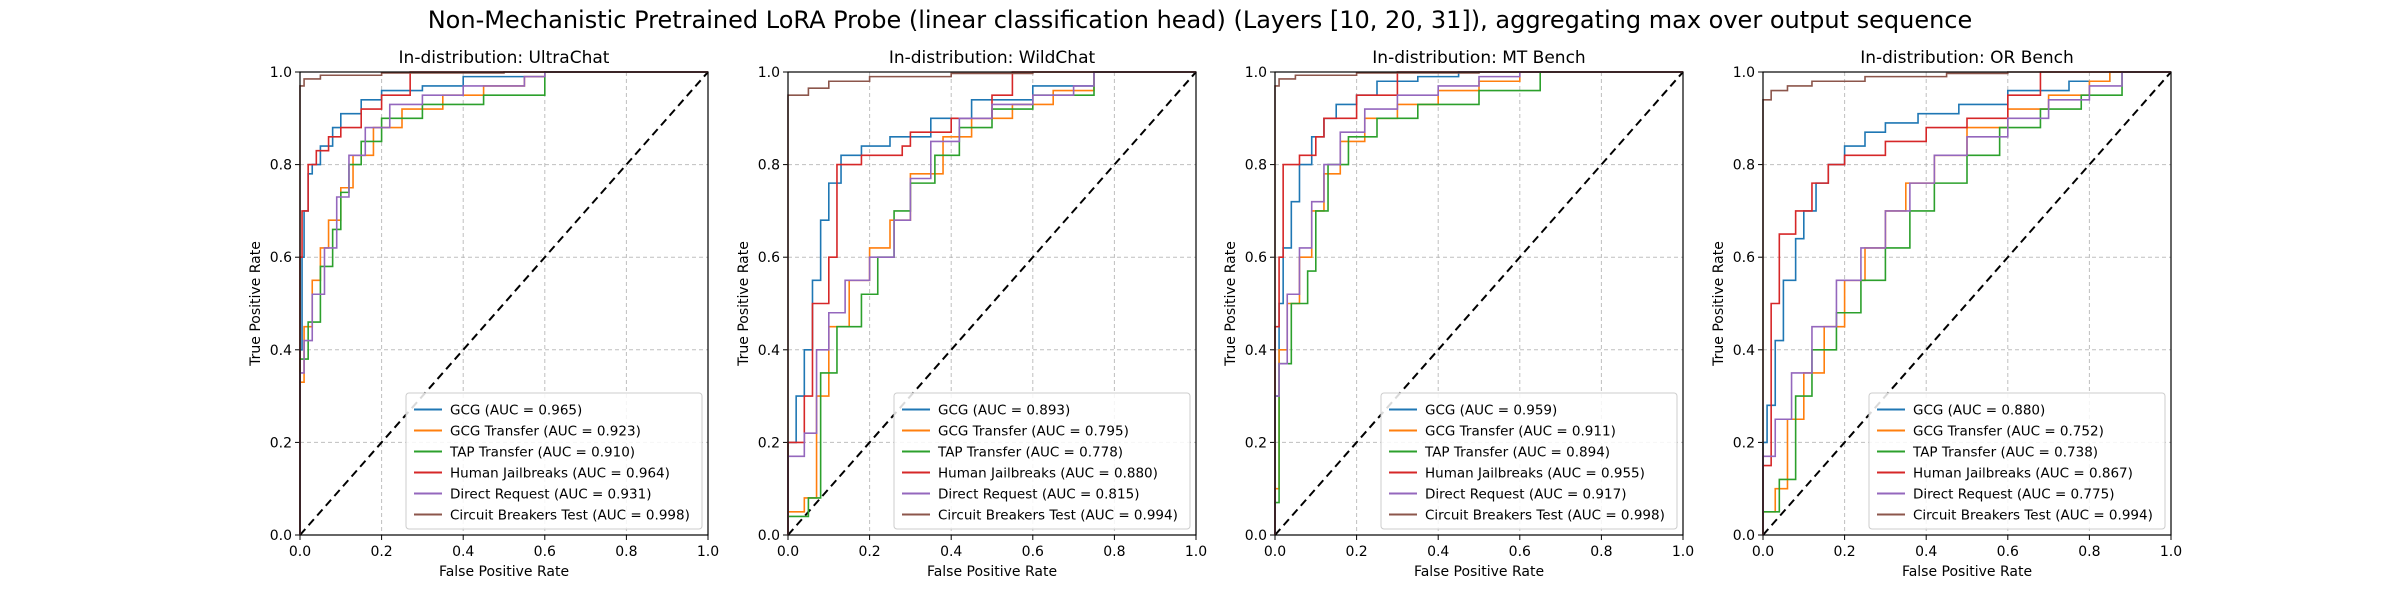  What do you see at coordinates (1967, 58) in the screenshot?
I see `panel-title: In-distribution: OR Bench` at bounding box center [1967, 58].